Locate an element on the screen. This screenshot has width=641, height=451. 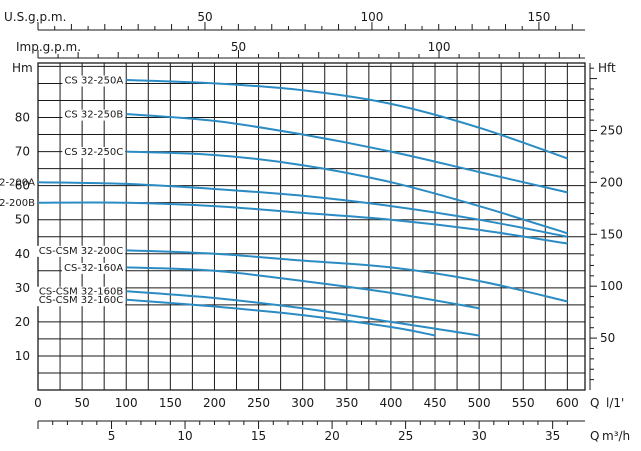
series-label: CS 32-200A is located at coordinates (17, 183).